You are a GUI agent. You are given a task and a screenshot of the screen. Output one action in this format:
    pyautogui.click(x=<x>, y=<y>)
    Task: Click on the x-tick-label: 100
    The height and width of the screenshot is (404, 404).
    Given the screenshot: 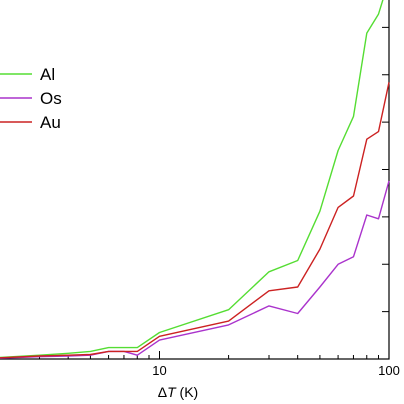 What is the action you would take?
    pyautogui.click(x=389, y=370)
    